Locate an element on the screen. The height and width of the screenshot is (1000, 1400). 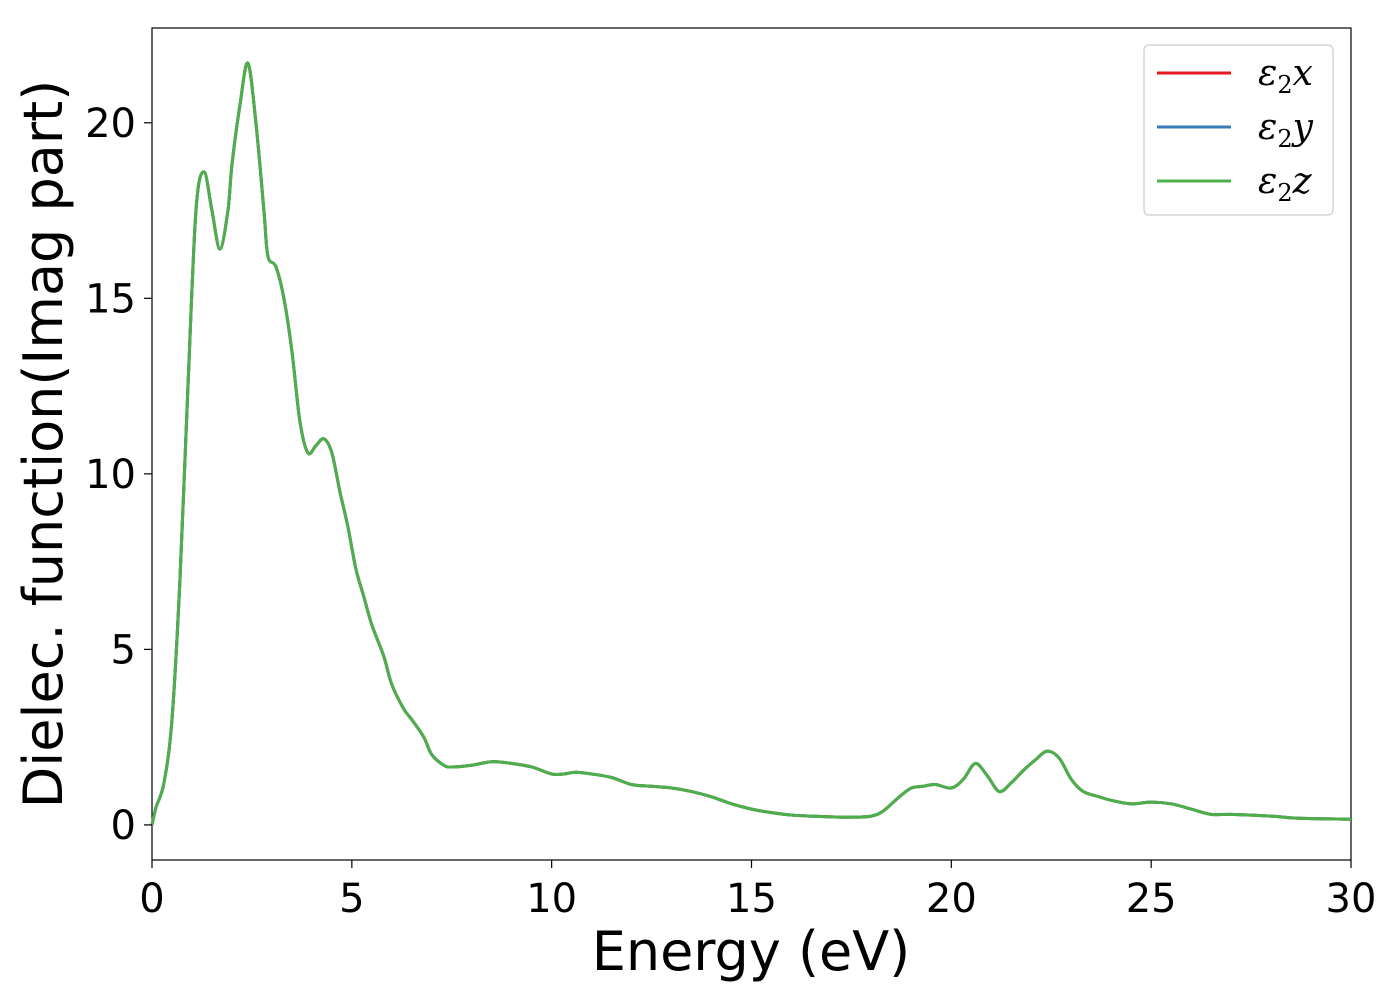
y-axis-label: Dielec. function(Imag part) is located at coordinates (43, 444).